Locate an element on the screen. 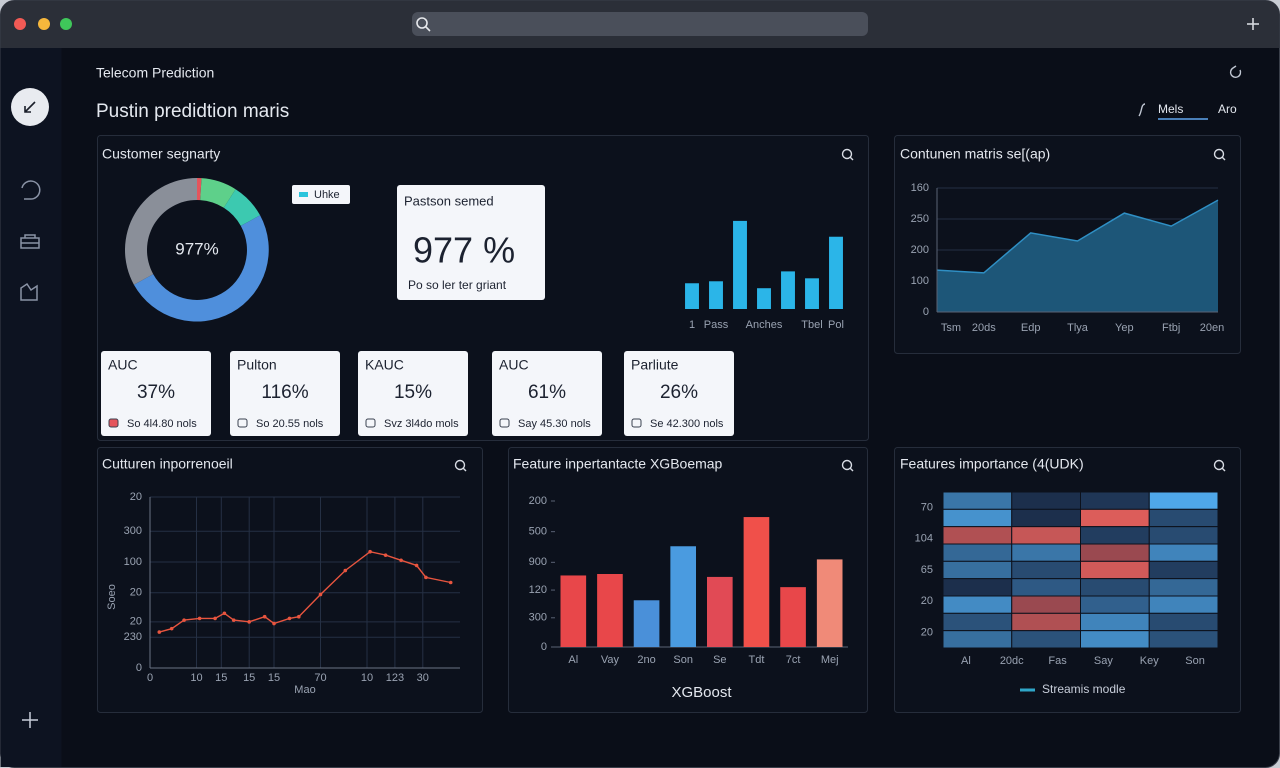  maximize-button is located at coordinates (66, 24).